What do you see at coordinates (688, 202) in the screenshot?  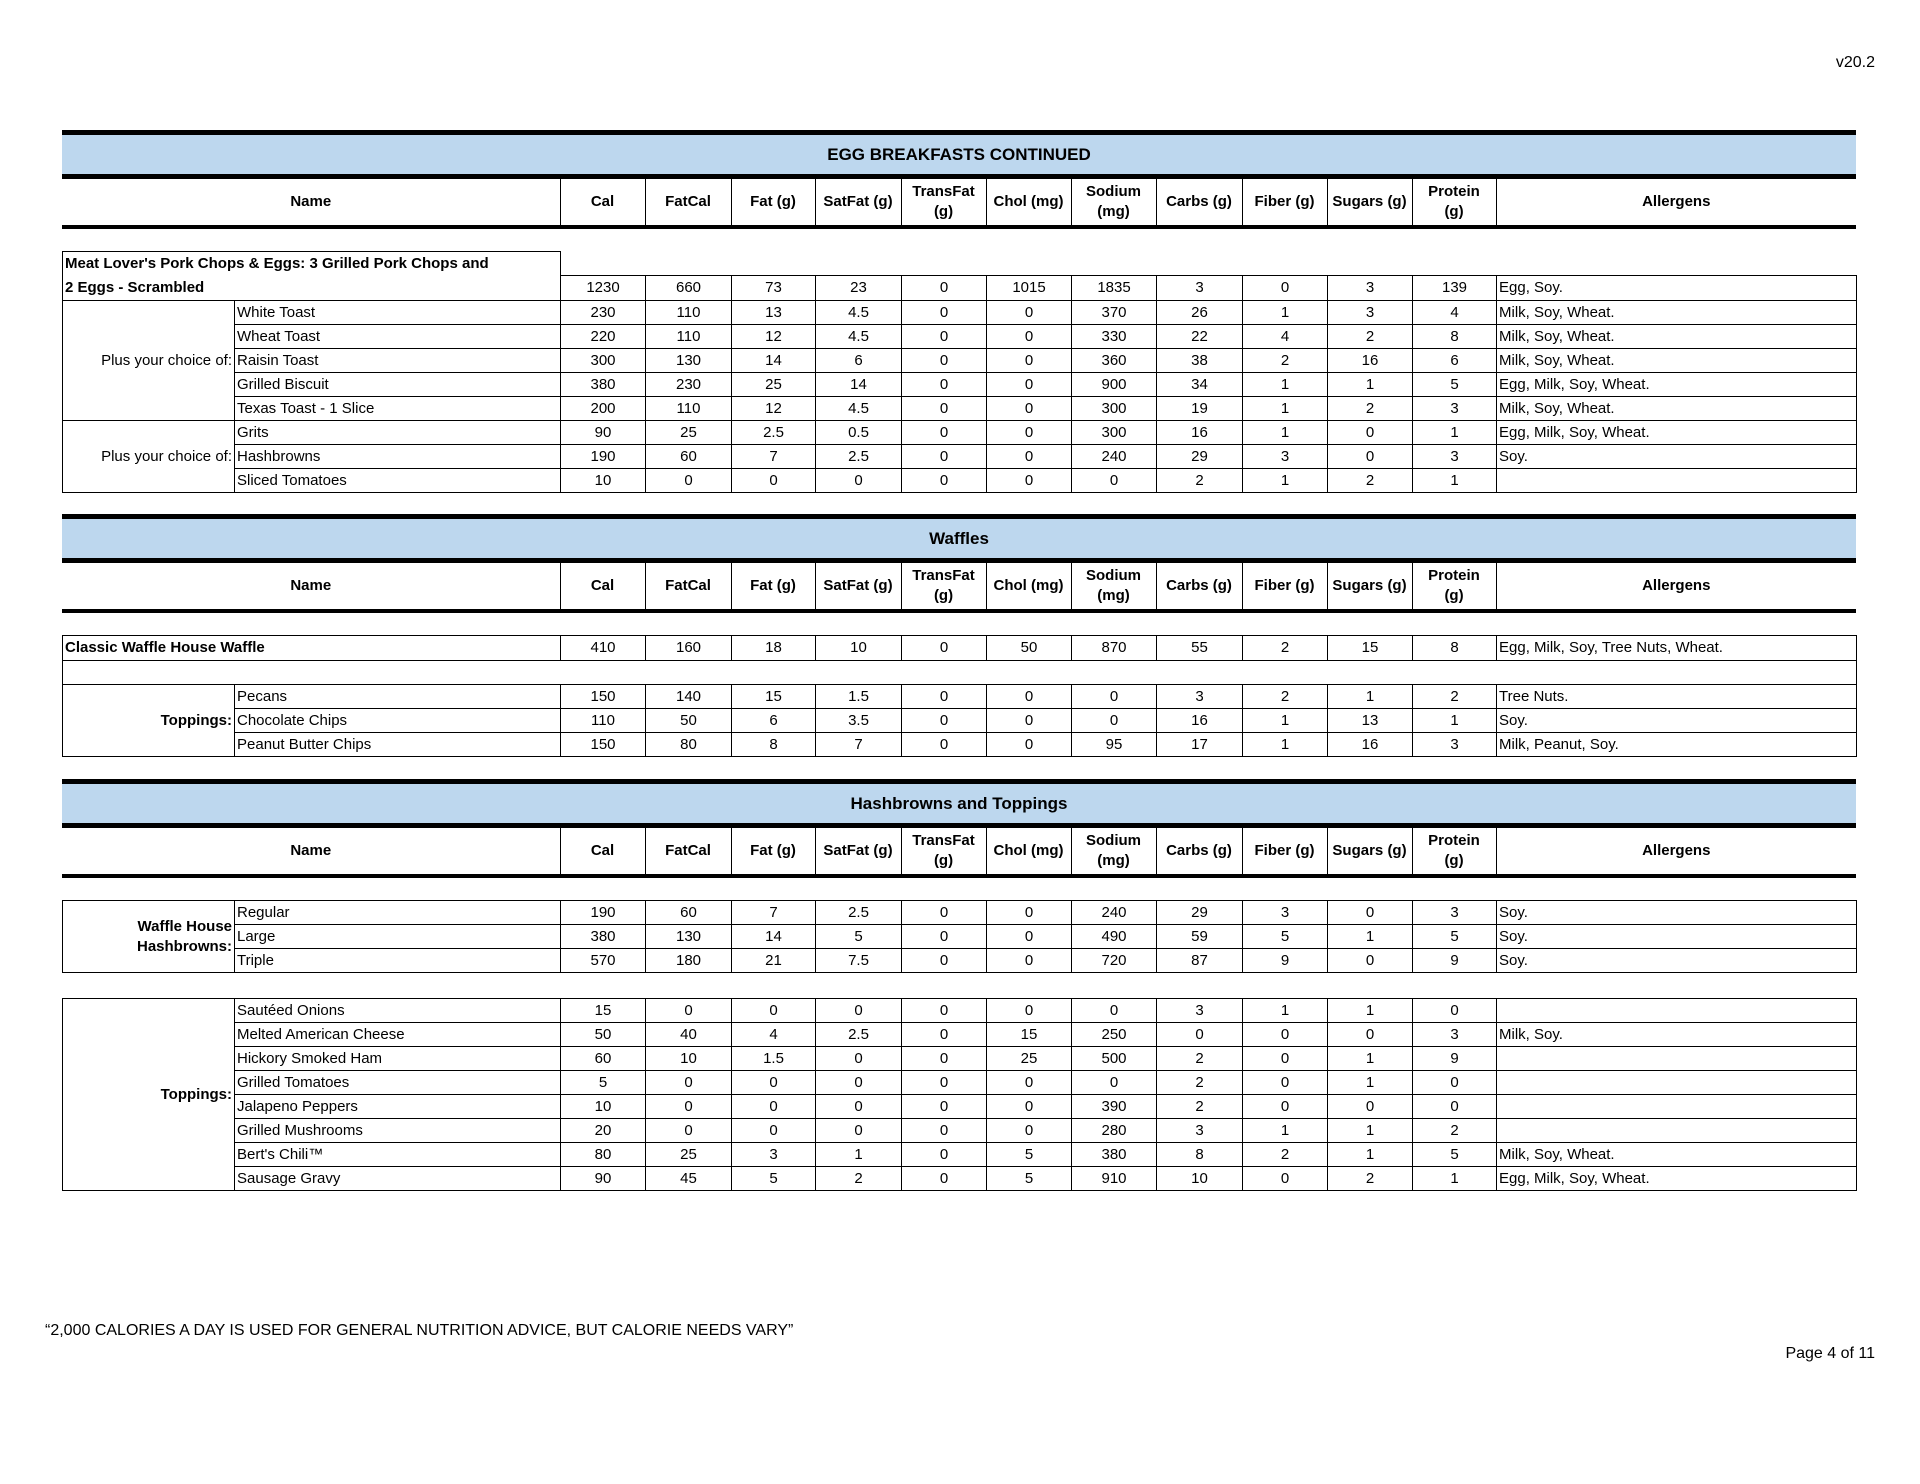 I see `column-header-fatcal: FatCal` at bounding box center [688, 202].